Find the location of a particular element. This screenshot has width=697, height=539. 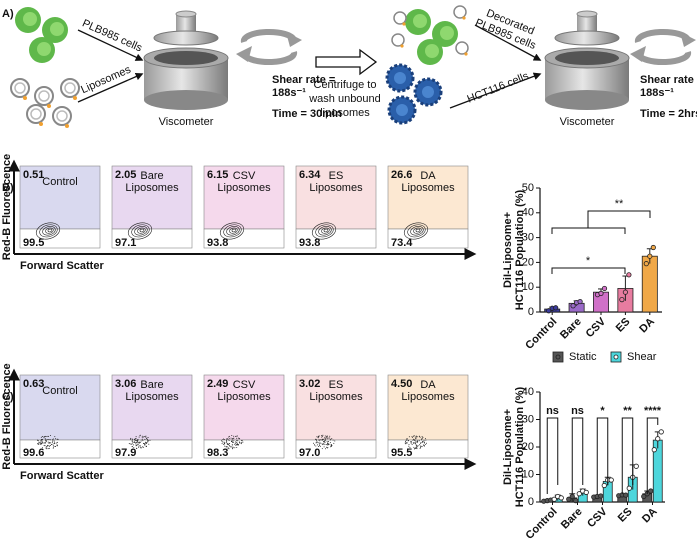

plot-title: DA is located at coordinates (428, 385).